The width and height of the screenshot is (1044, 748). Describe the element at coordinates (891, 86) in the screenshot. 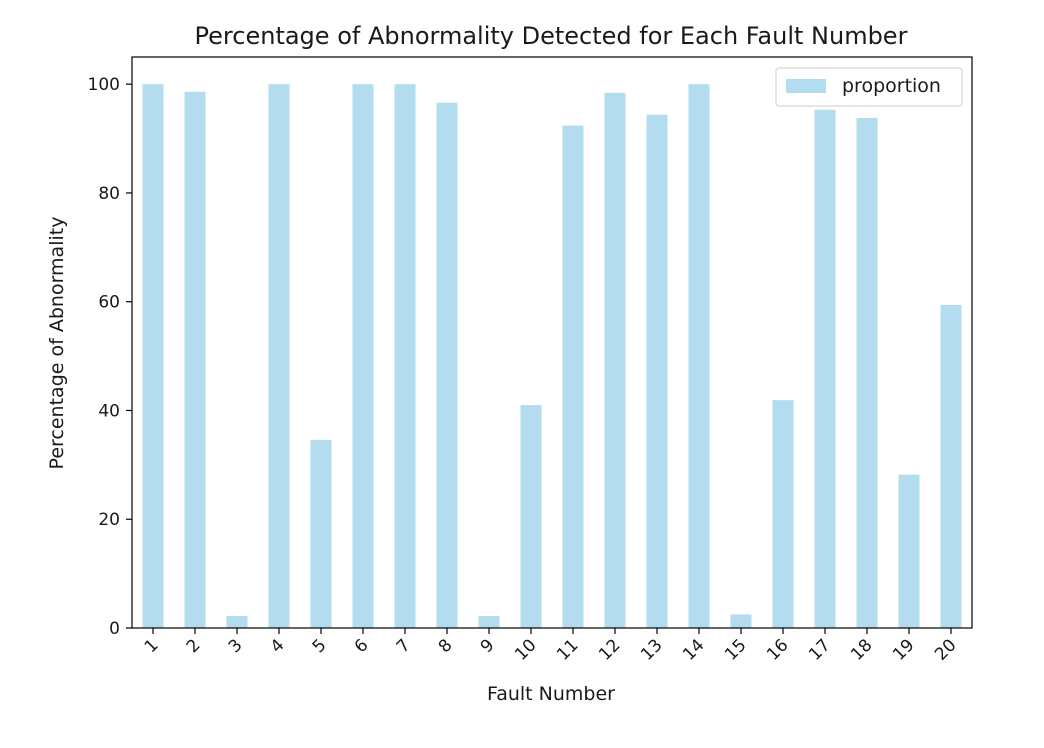

I see `legend-label-proportion: proportion` at that location.